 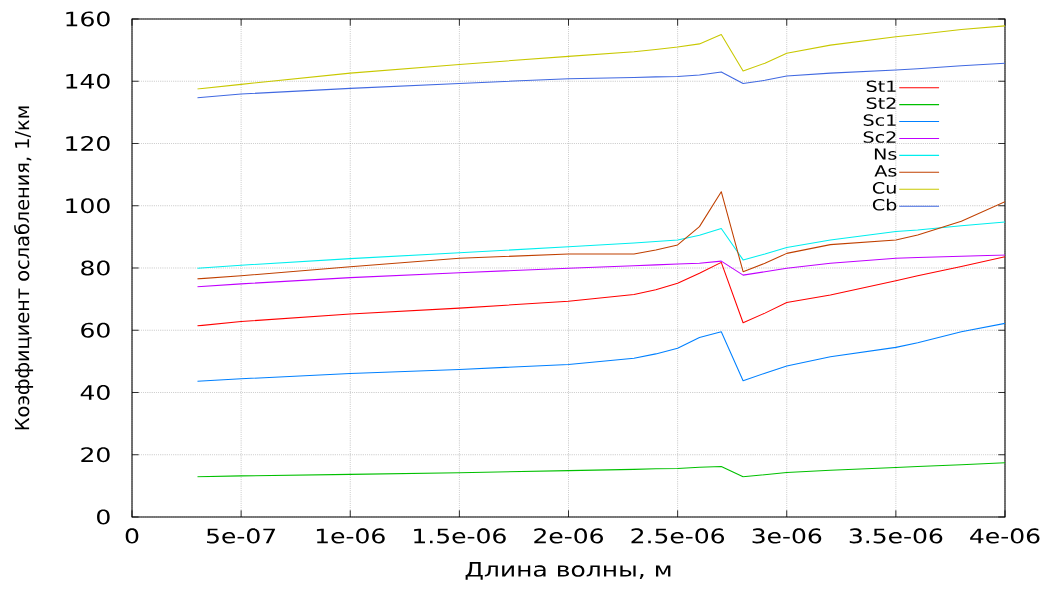 I want to click on x-tick-label: 2e-06, so click(x=568, y=536).